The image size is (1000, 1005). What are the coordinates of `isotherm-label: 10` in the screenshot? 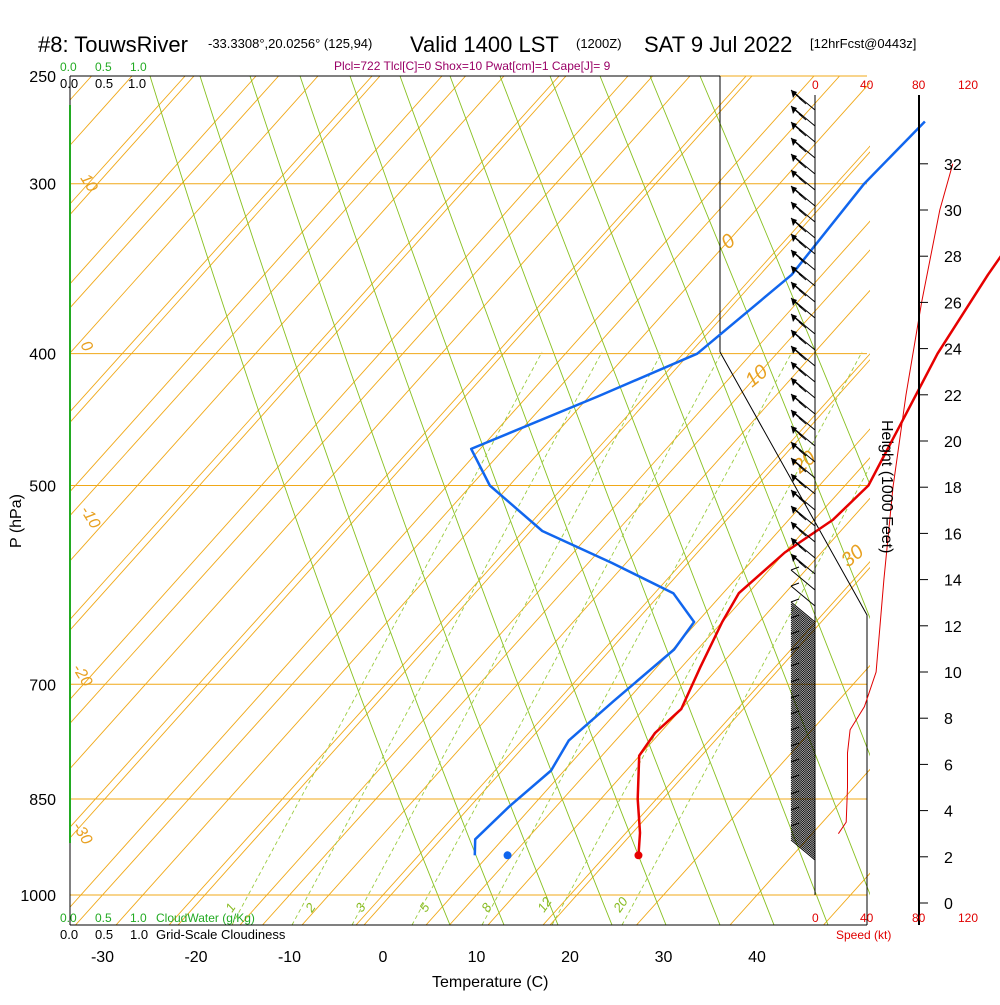 It's located at (89, 183).